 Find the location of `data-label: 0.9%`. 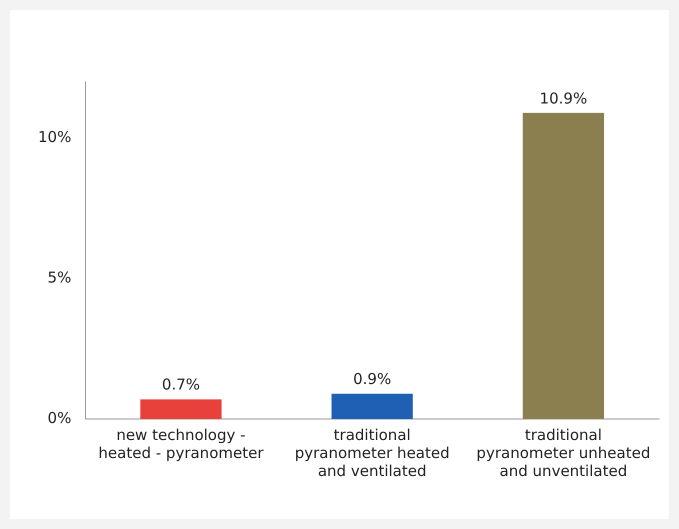

data-label: 0.9% is located at coordinates (372, 379).